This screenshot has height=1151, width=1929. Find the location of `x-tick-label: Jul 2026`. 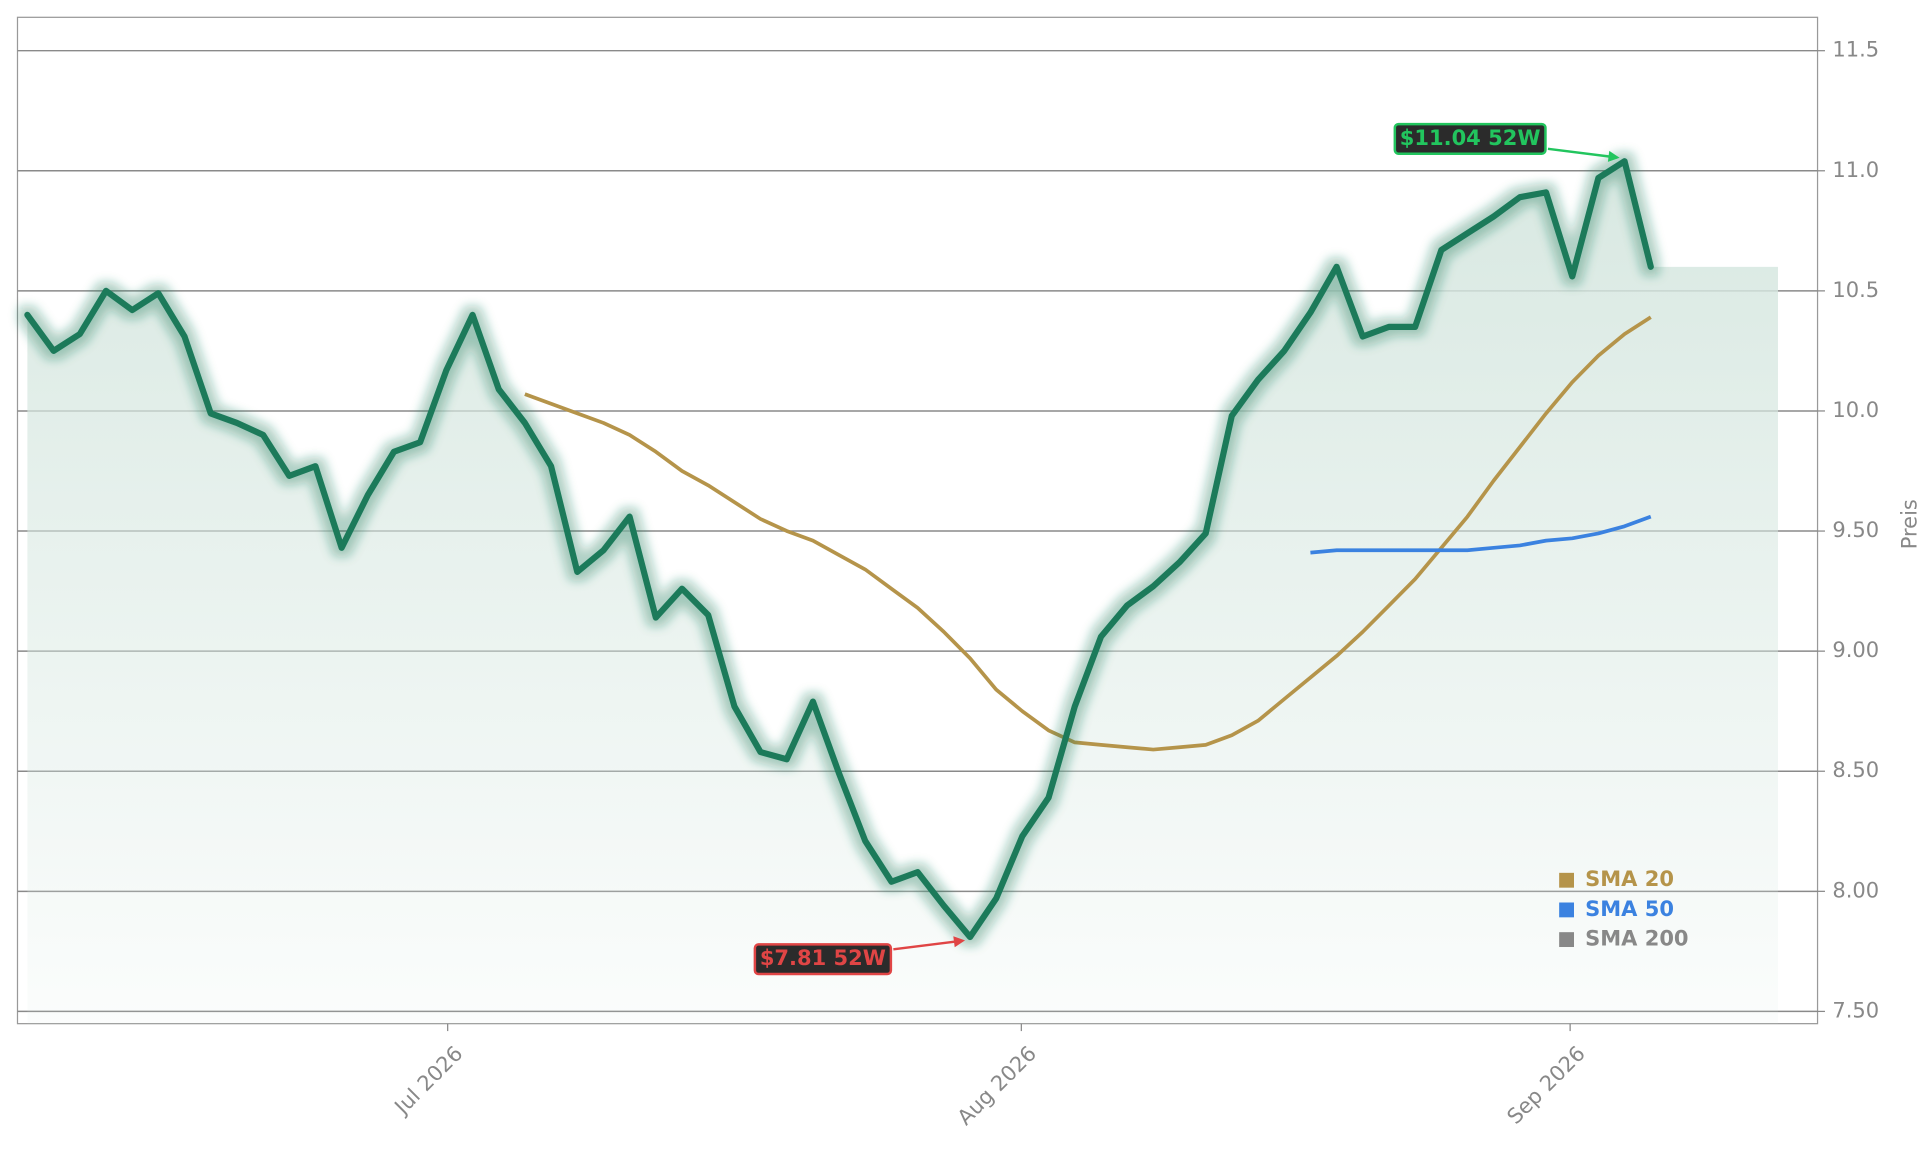

x-tick-label: Jul 2026 is located at coordinates (428, 1081).